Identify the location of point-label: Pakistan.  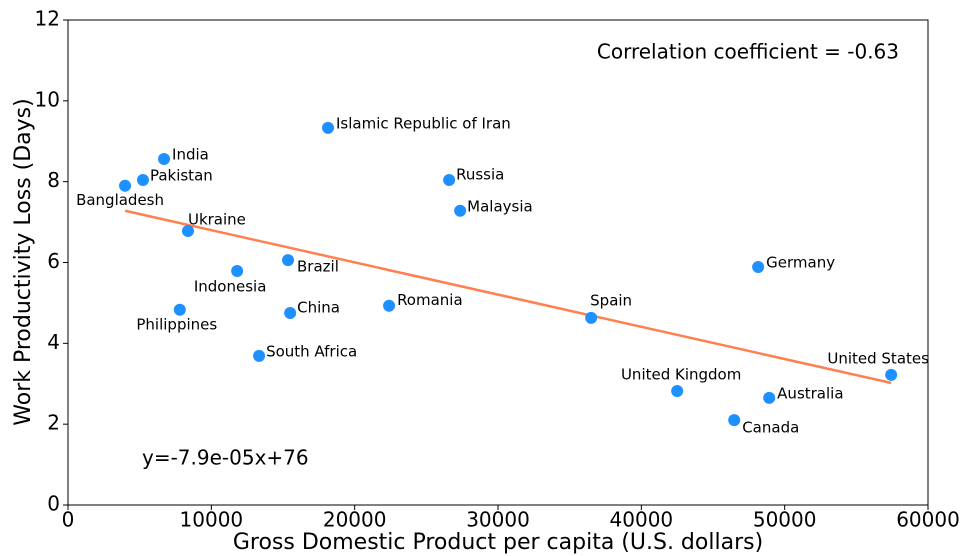
(181, 176).